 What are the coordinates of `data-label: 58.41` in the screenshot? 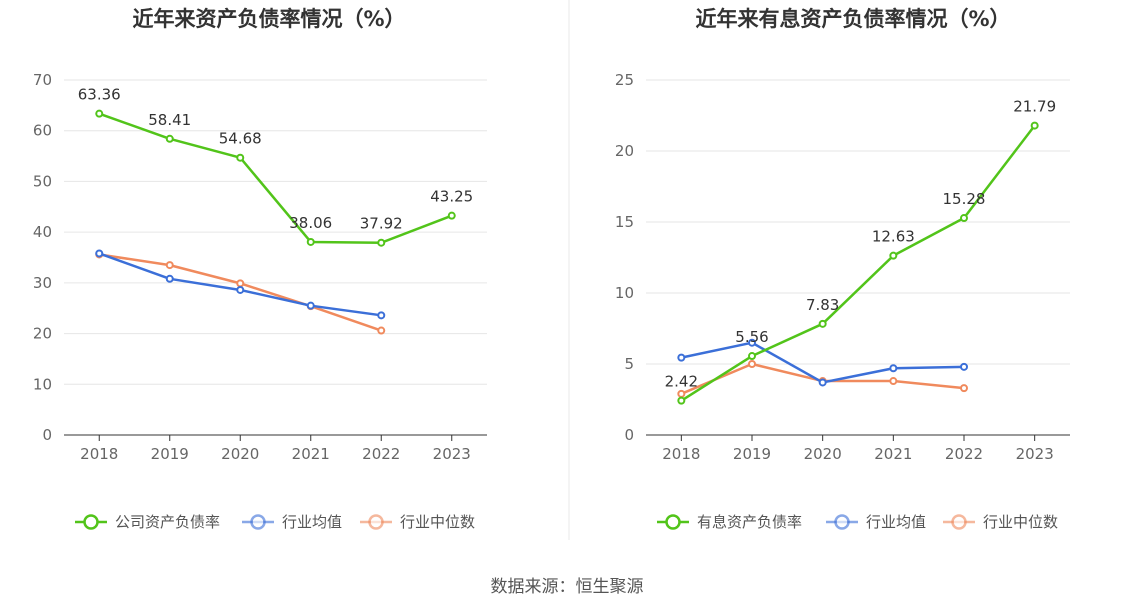 It's located at (169, 120).